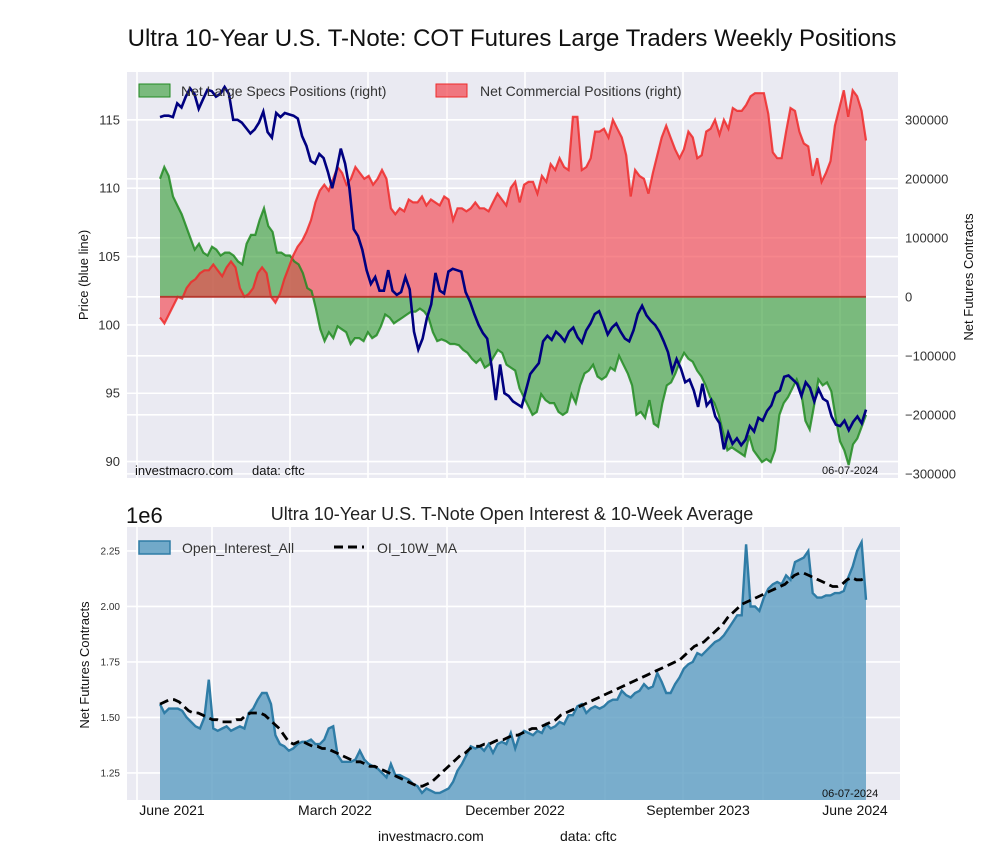 The image size is (1000, 860). I want to click on date-tick-label: June 2021, so click(172, 810).